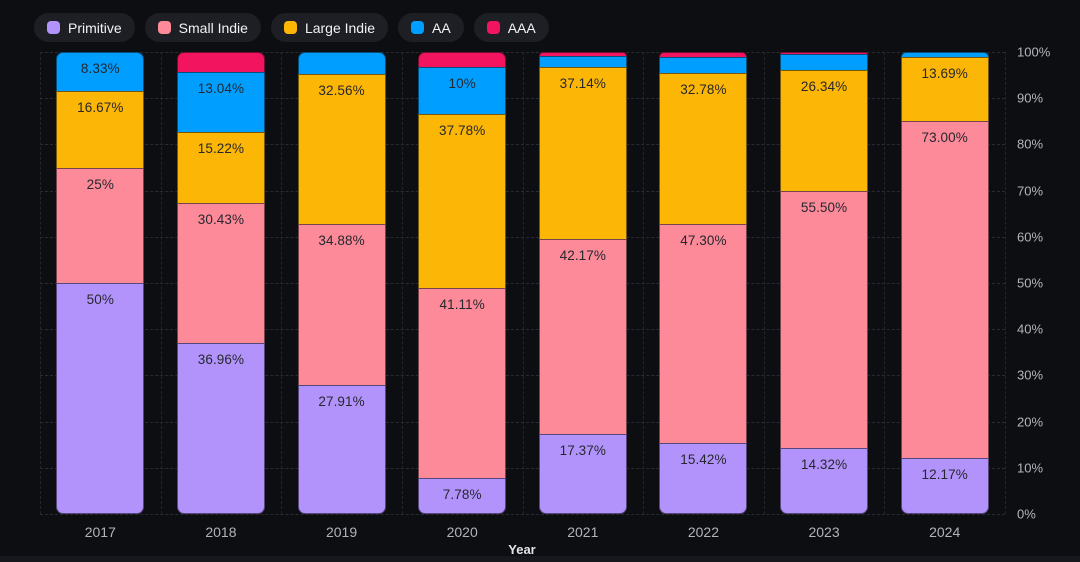 Image resolution: width=1080 pixels, height=562 pixels. Describe the element at coordinates (1030, 468) in the screenshot. I see `y-axis-tick-label: 10%` at that location.